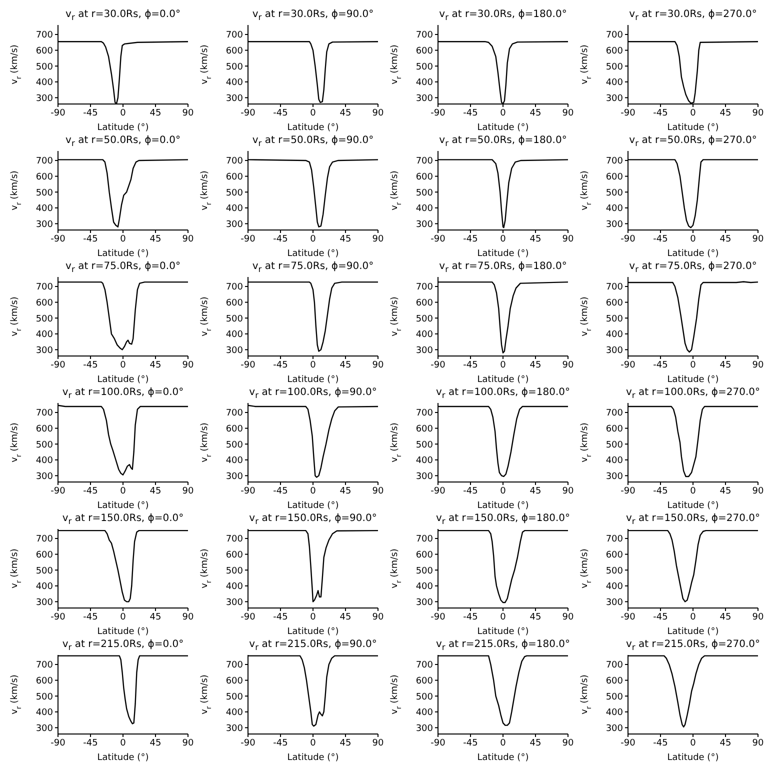 Image resolution: width=768 pixels, height=768 pixels. What do you see at coordinates (502, 645) in the screenshot?
I see `chart-title: v$_{r}$ at r=215.0Rs, ϕ=180.0°` at bounding box center [502, 645].